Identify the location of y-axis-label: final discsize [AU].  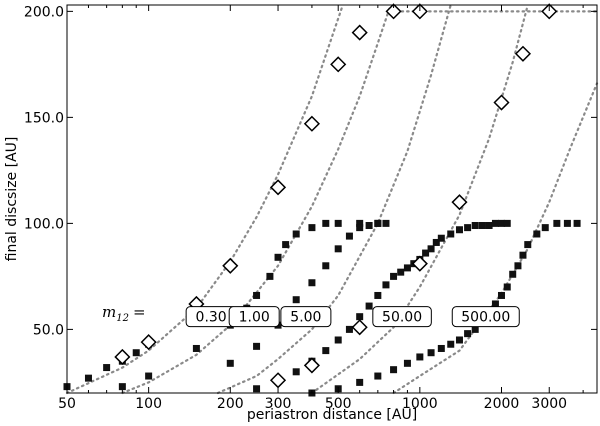
(12, 199).